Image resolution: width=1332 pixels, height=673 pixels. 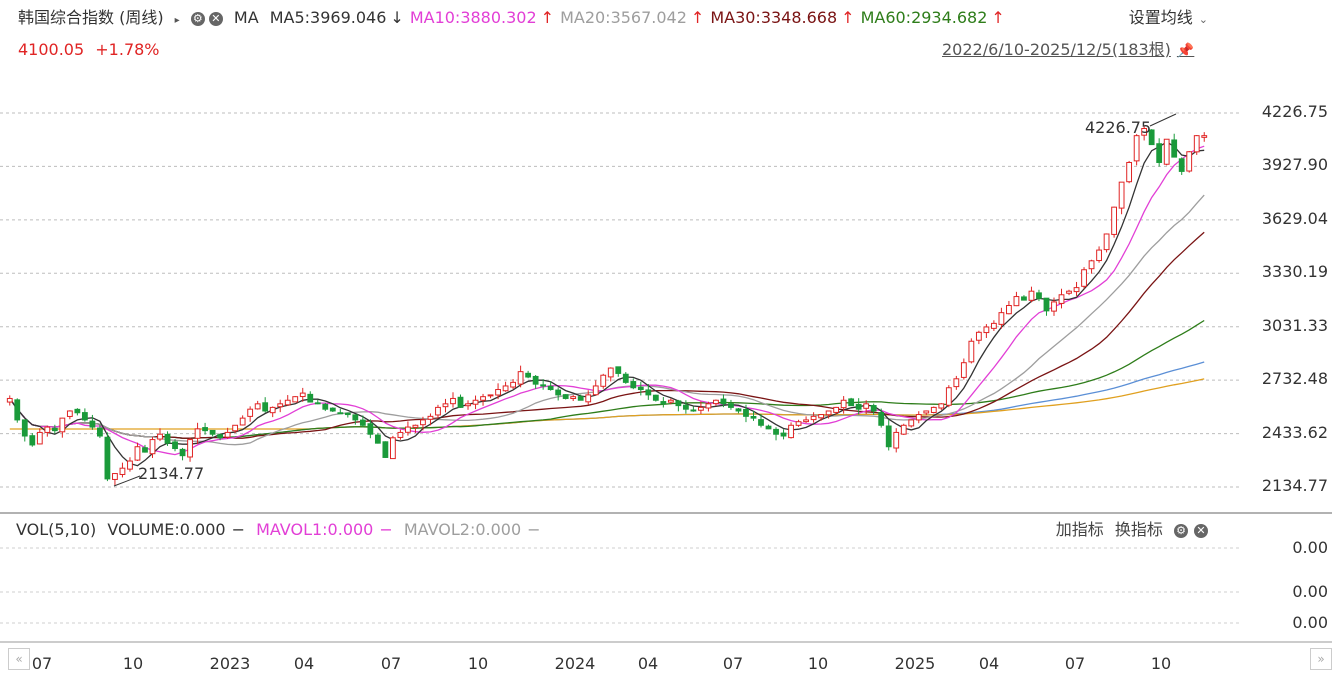 I want to click on volume-tick: 0.00, so click(x=1310, y=622).